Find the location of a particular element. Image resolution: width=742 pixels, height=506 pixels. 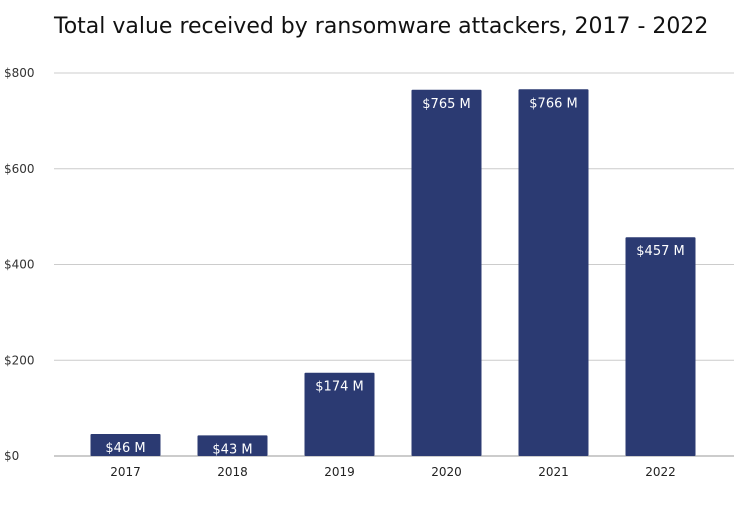

bar-2019 is located at coordinates (339, 414).